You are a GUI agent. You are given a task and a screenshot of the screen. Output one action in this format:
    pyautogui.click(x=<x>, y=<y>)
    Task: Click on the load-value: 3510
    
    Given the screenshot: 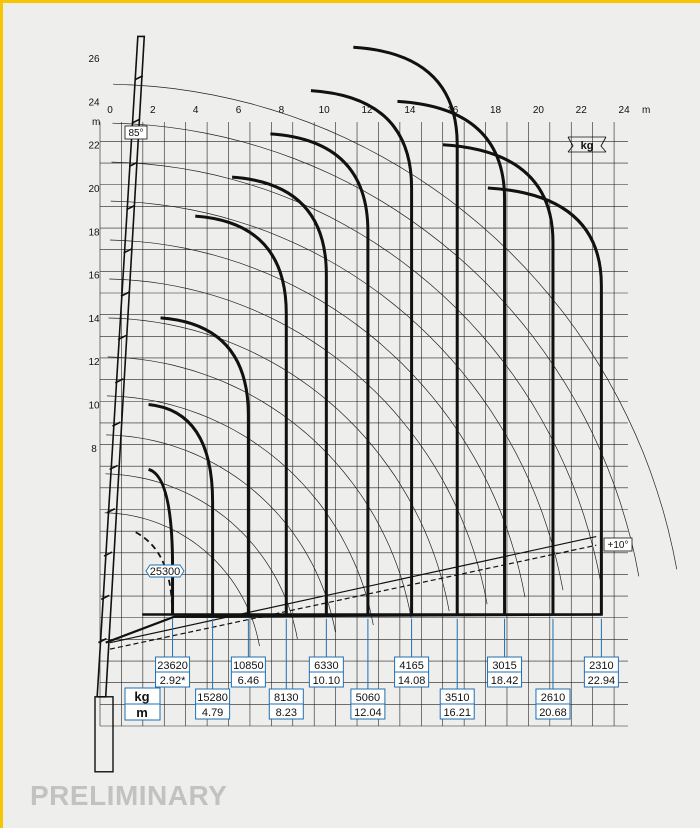 What is the action you would take?
    pyautogui.click(x=457, y=698)
    